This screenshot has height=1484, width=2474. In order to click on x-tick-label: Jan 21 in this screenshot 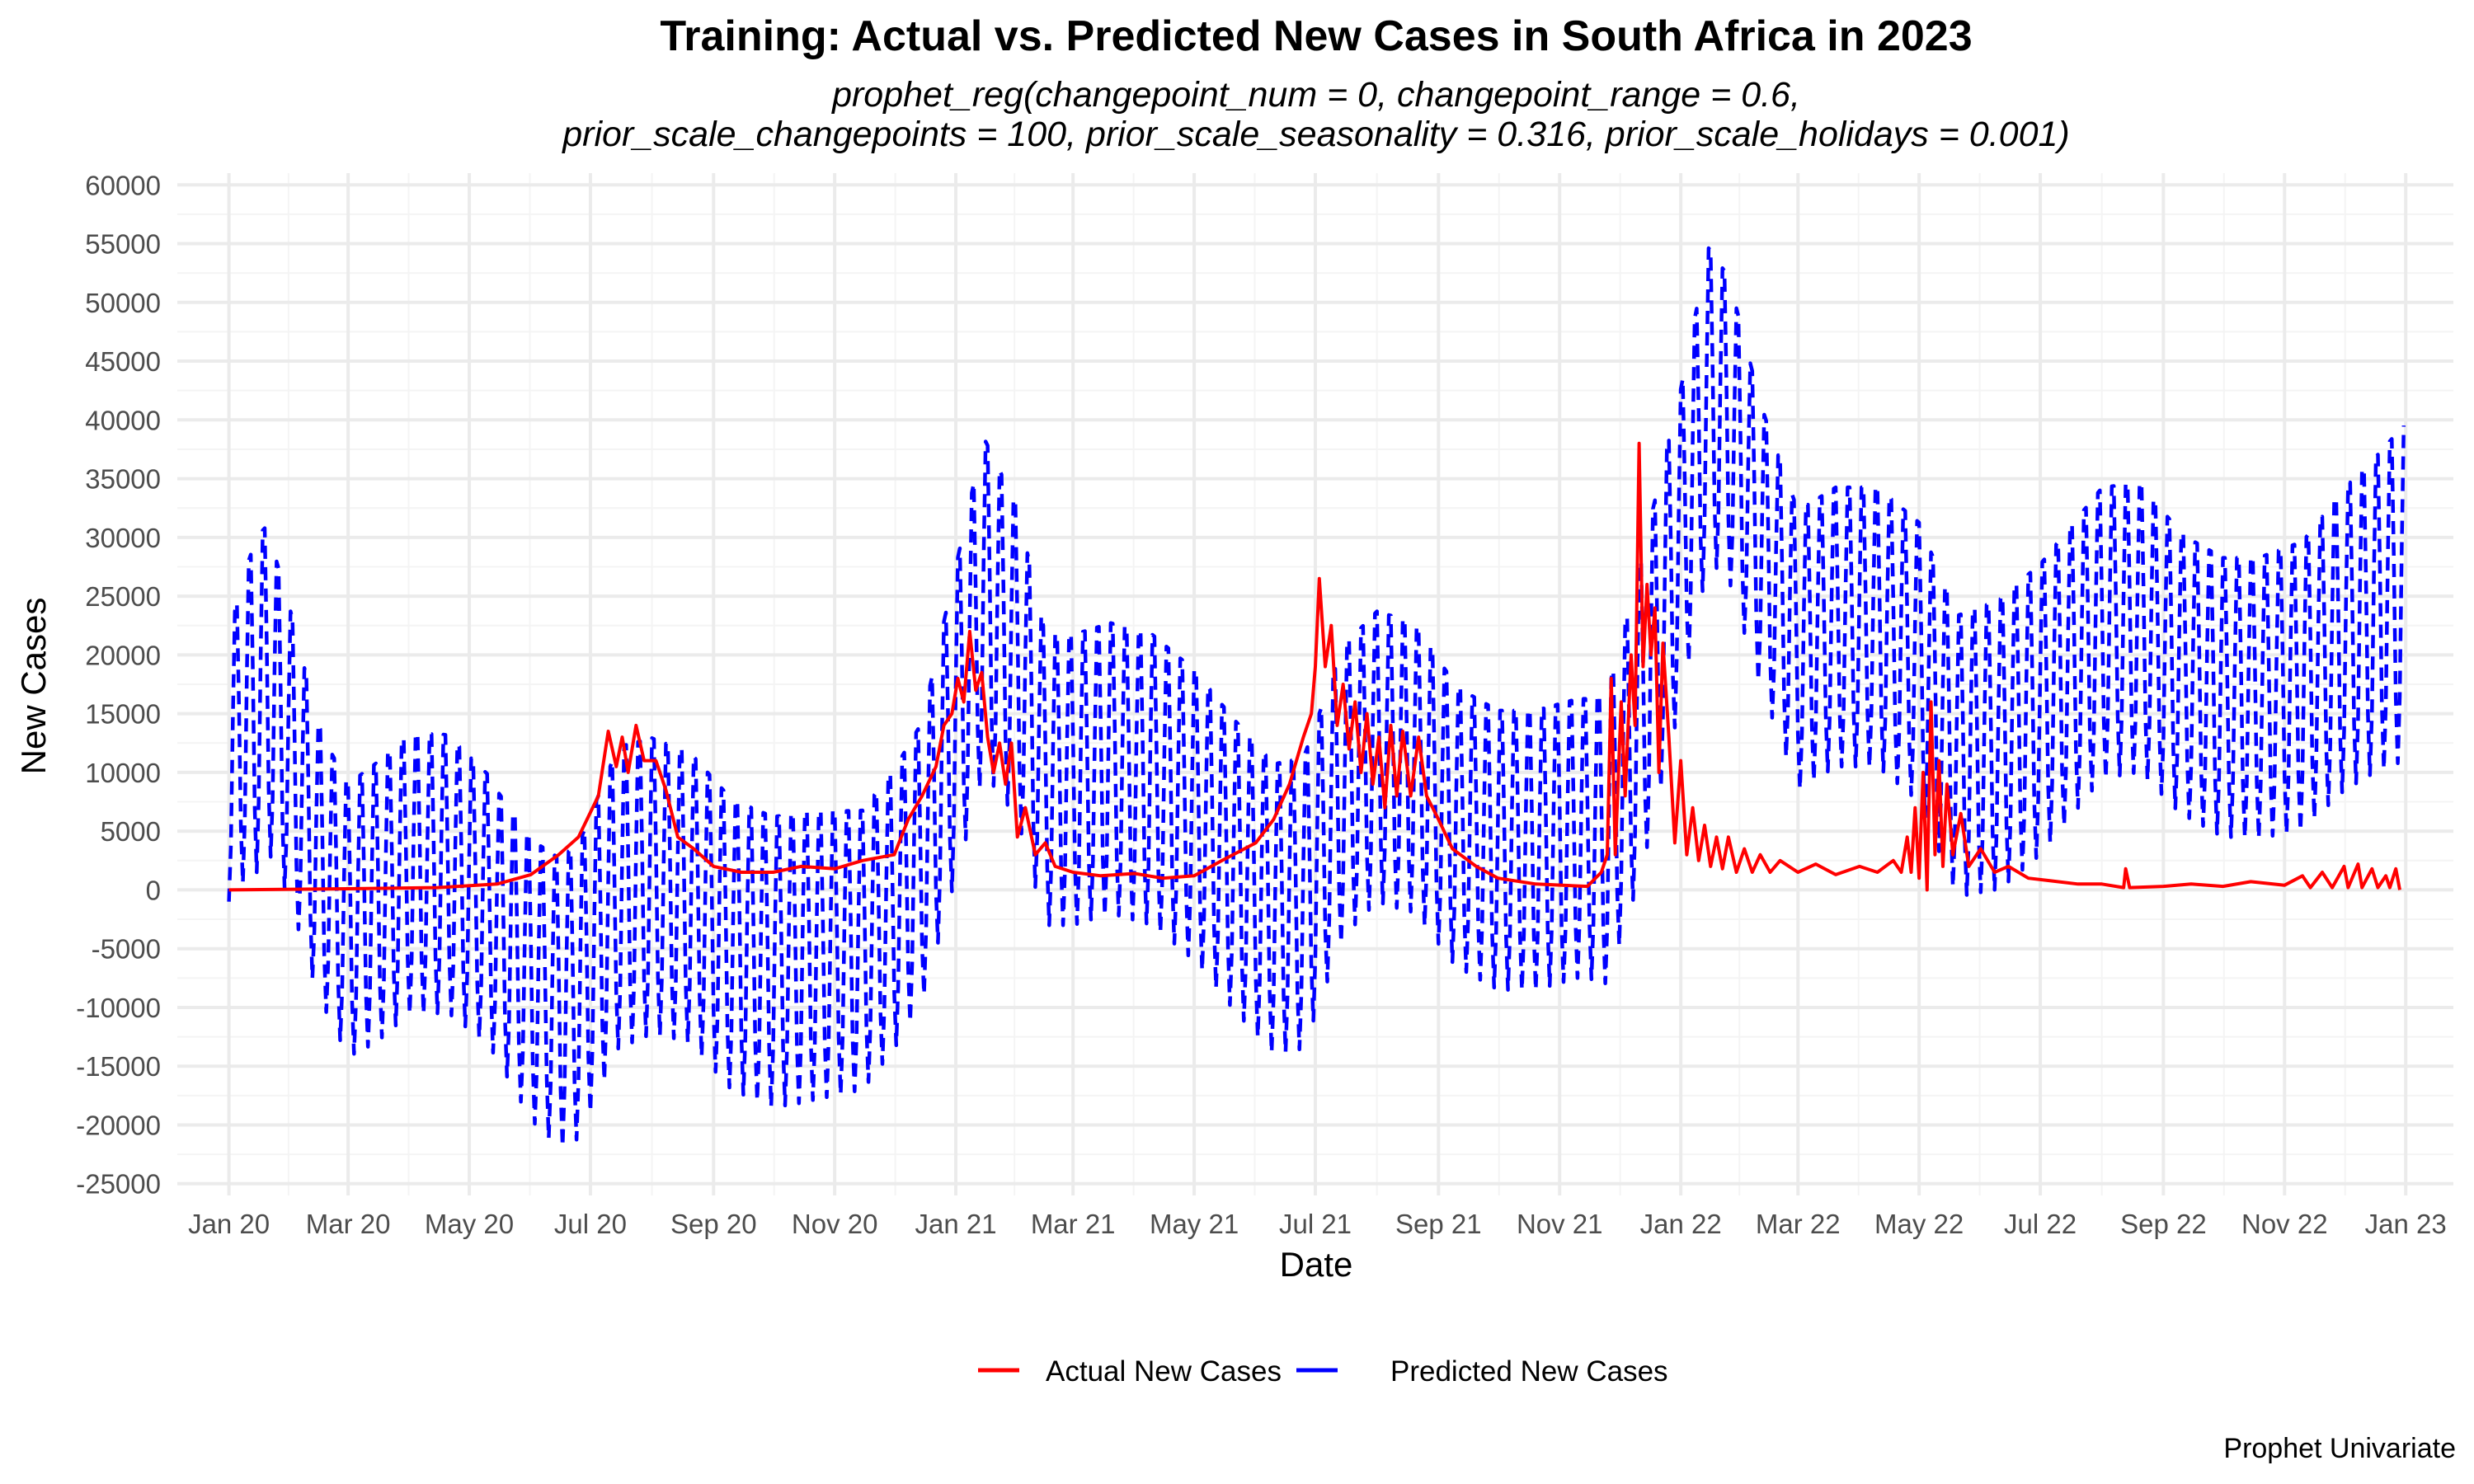, I will do `click(956, 1224)`.